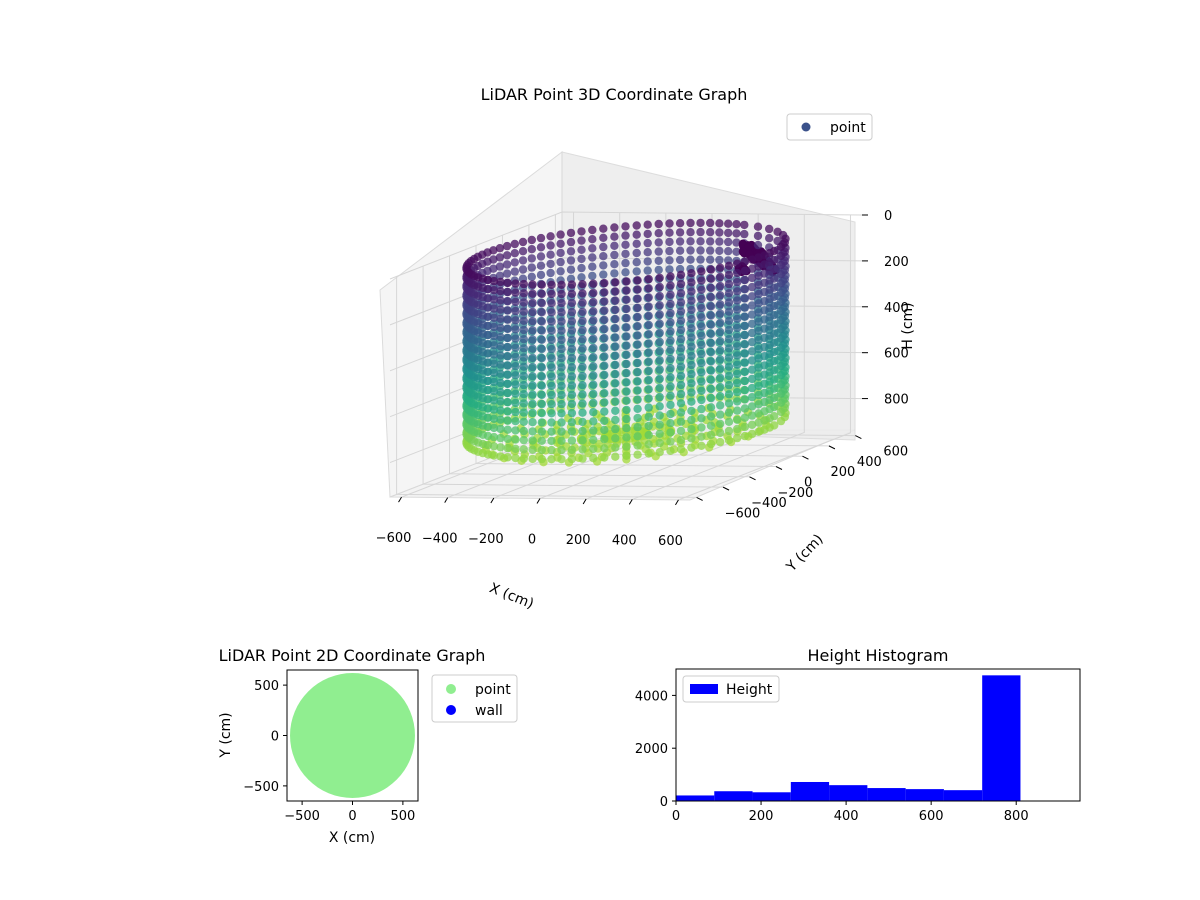  Describe the element at coordinates (704, 689) in the screenshot. I see `histogram-legend-swatch` at that location.